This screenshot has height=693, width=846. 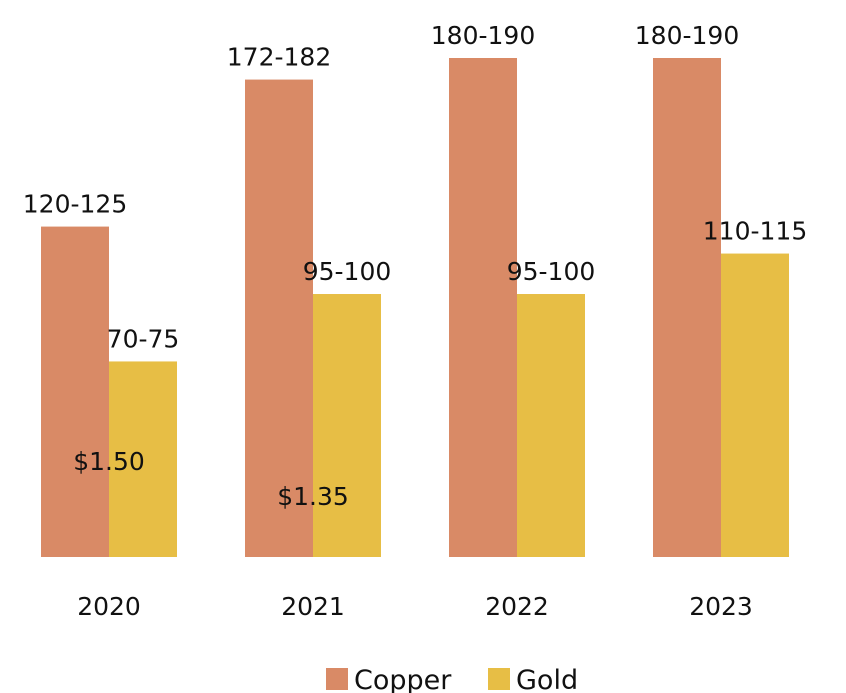 What do you see at coordinates (313, 496) in the screenshot?
I see `annotation-2021: $1.35` at bounding box center [313, 496].